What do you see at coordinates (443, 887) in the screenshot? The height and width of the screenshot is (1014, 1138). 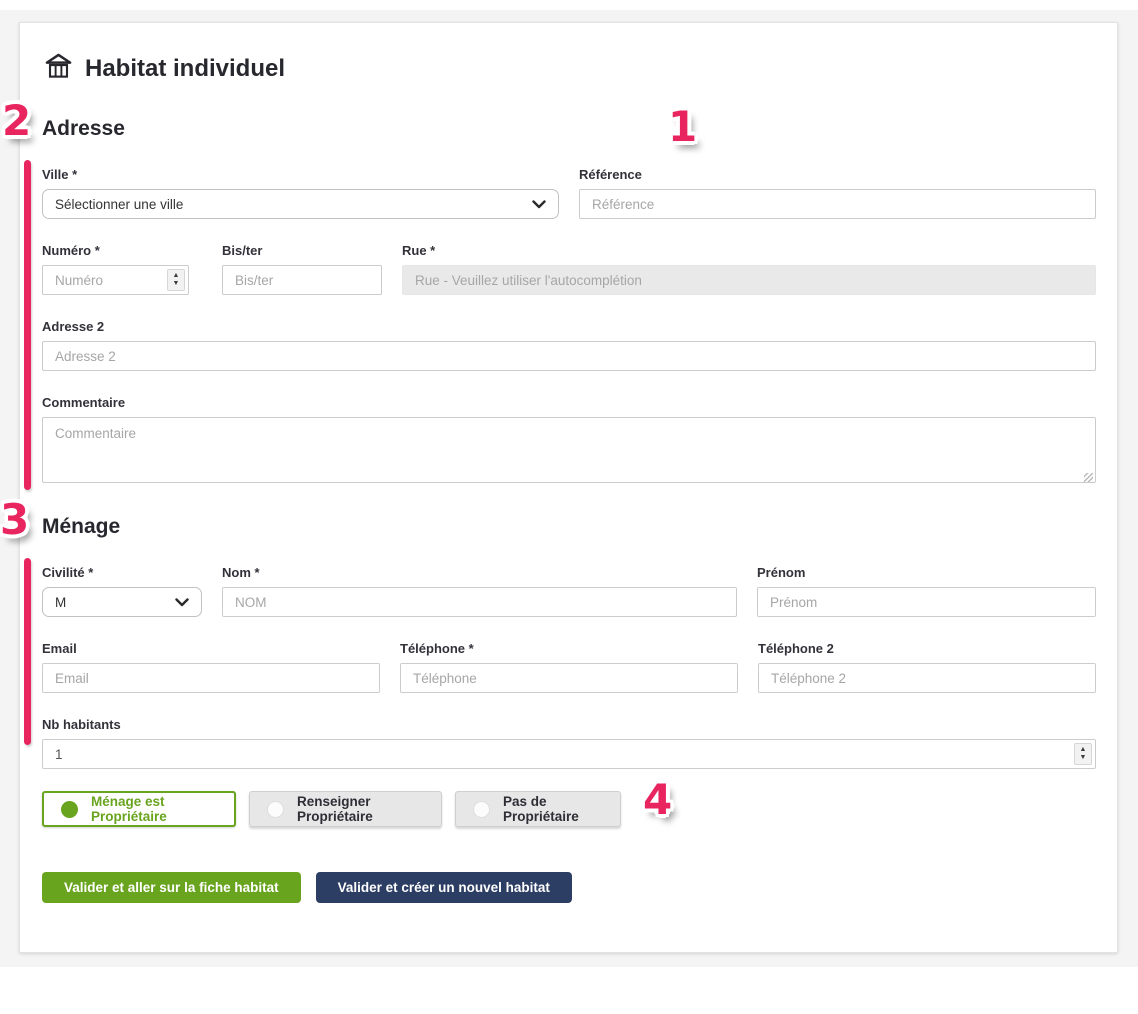 I see `validate-create-new-button: Valider et créer un nouvel habitat` at bounding box center [443, 887].